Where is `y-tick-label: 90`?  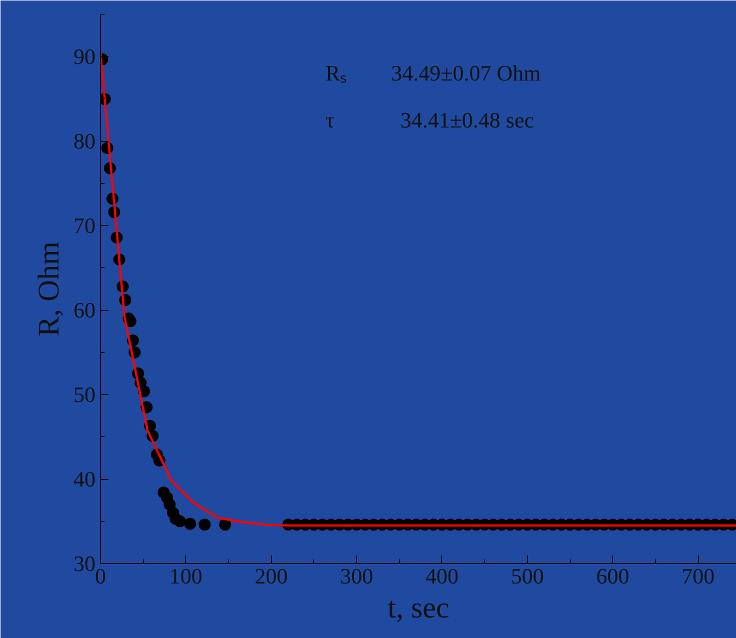 y-tick-label: 90 is located at coordinates (85, 57).